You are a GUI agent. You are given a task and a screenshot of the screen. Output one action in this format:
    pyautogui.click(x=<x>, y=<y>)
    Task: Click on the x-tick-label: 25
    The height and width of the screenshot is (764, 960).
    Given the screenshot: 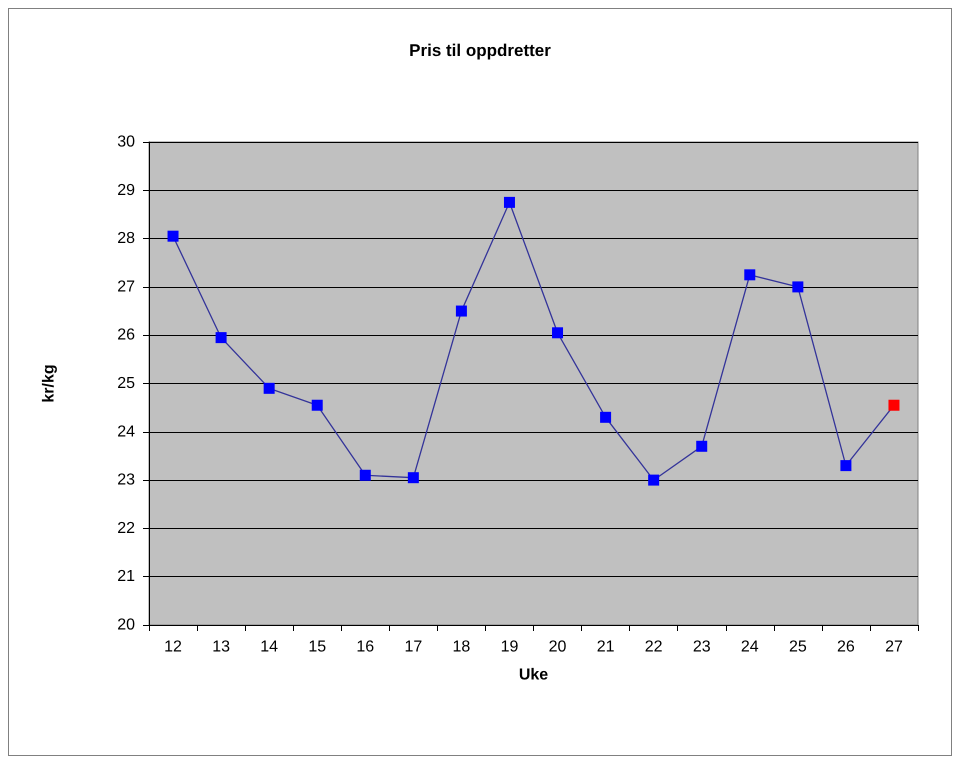 What is the action you would take?
    pyautogui.click(x=797, y=647)
    